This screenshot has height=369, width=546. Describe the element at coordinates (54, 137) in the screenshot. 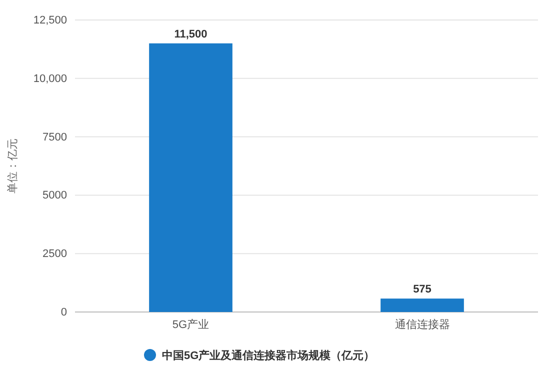

I see `y-tick-label: 7500` at that location.